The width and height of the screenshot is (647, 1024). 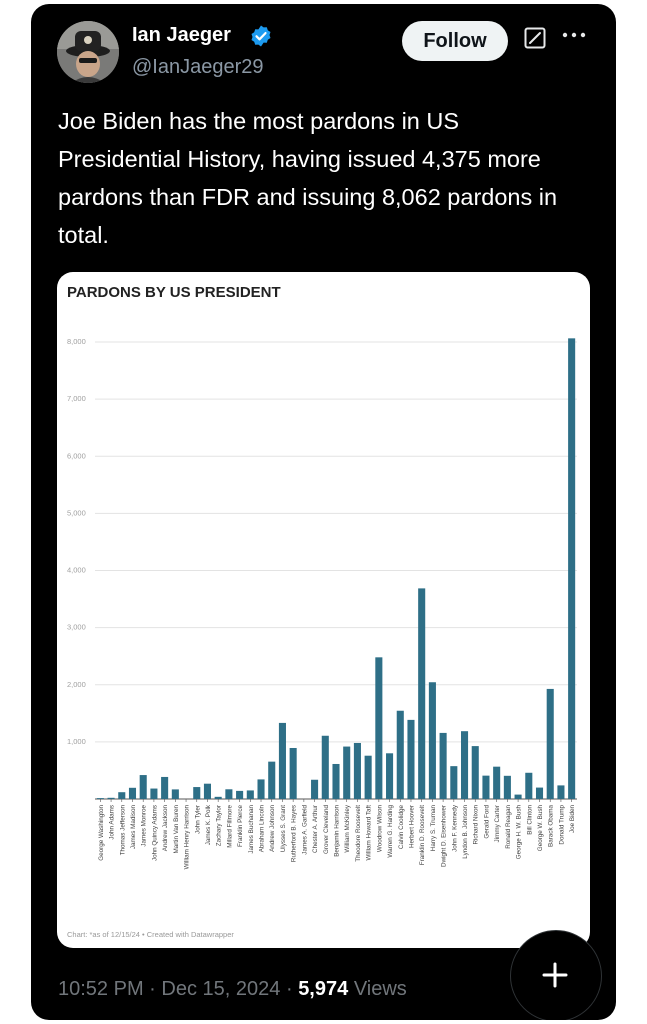 What do you see at coordinates (455, 41) in the screenshot?
I see `follow-button: Follow` at bounding box center [455, 41].